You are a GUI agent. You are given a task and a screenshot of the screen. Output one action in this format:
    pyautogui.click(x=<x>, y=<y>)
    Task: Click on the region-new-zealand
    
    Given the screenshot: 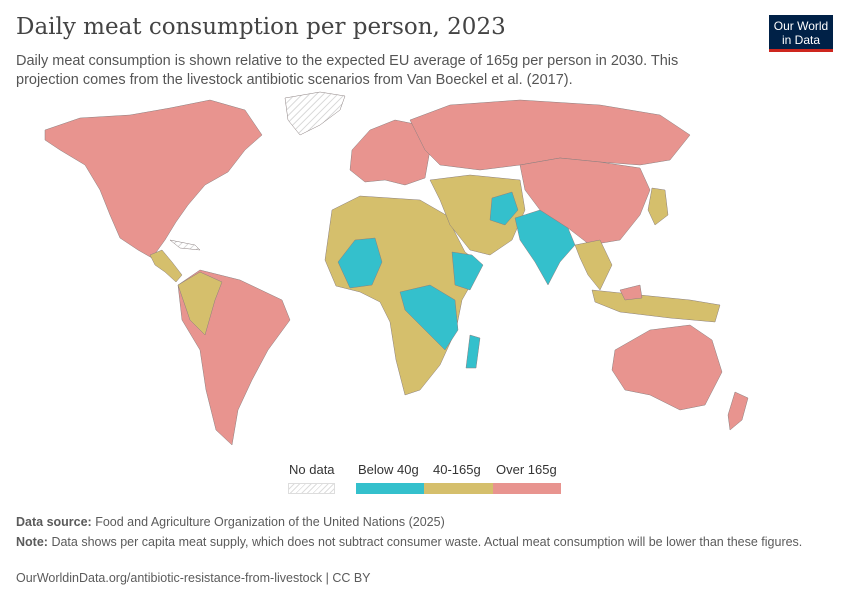 What is the action you would take?
    pyautogui.click(x=738, y=411)
    